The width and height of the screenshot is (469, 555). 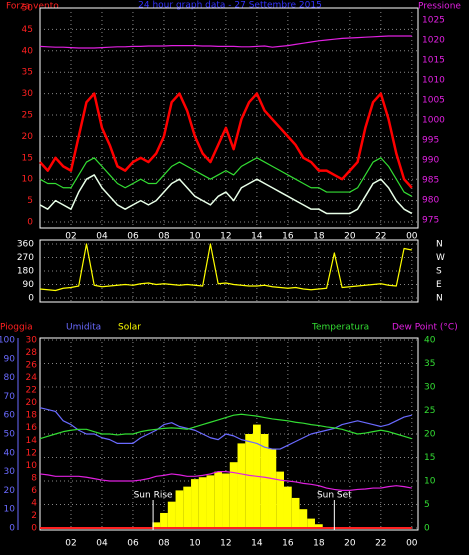 I want to click on y3-tick-label: 10, so click(x=32, y=466).